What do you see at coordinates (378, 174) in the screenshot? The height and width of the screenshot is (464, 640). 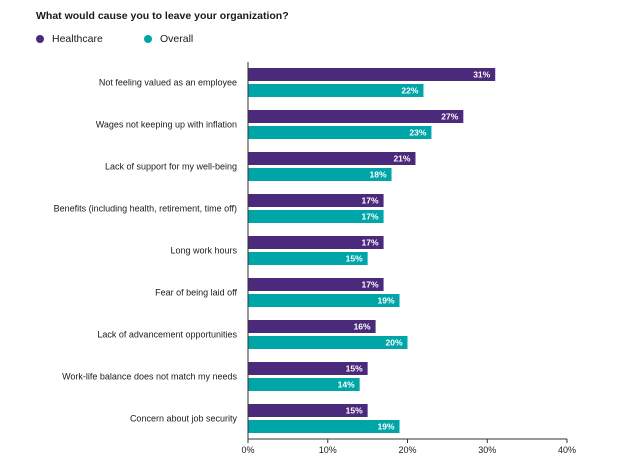 I see `data-label-overall: 18%` at bounding box center [378, 174].